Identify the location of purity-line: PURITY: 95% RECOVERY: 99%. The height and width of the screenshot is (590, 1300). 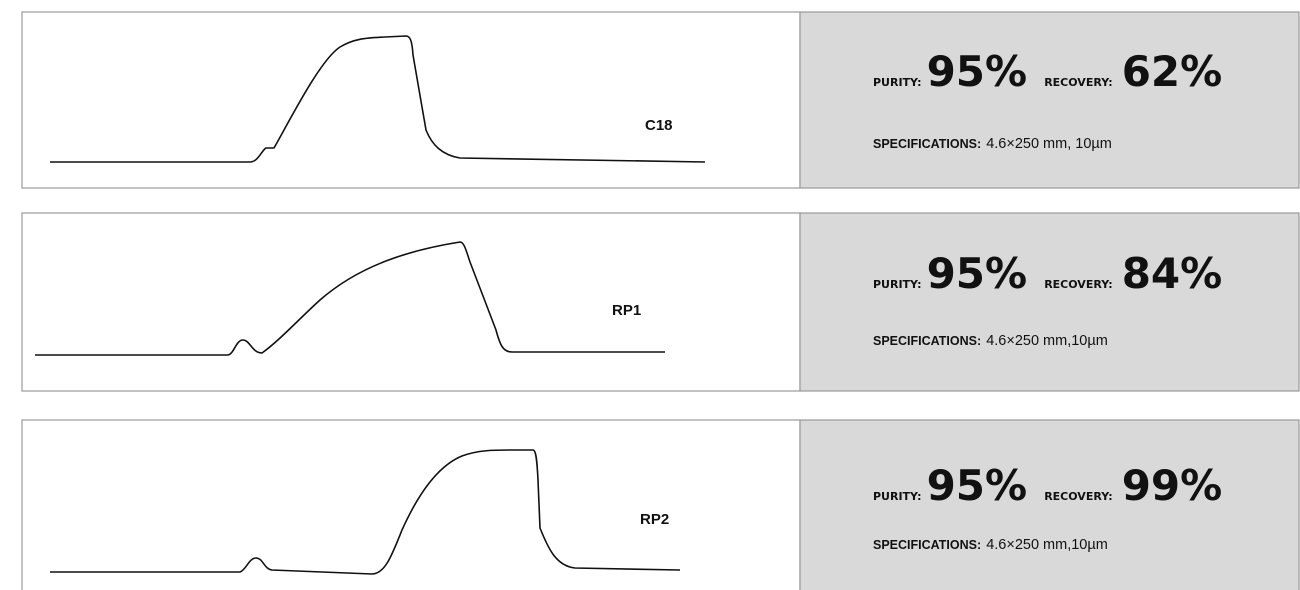
(1047, 485).